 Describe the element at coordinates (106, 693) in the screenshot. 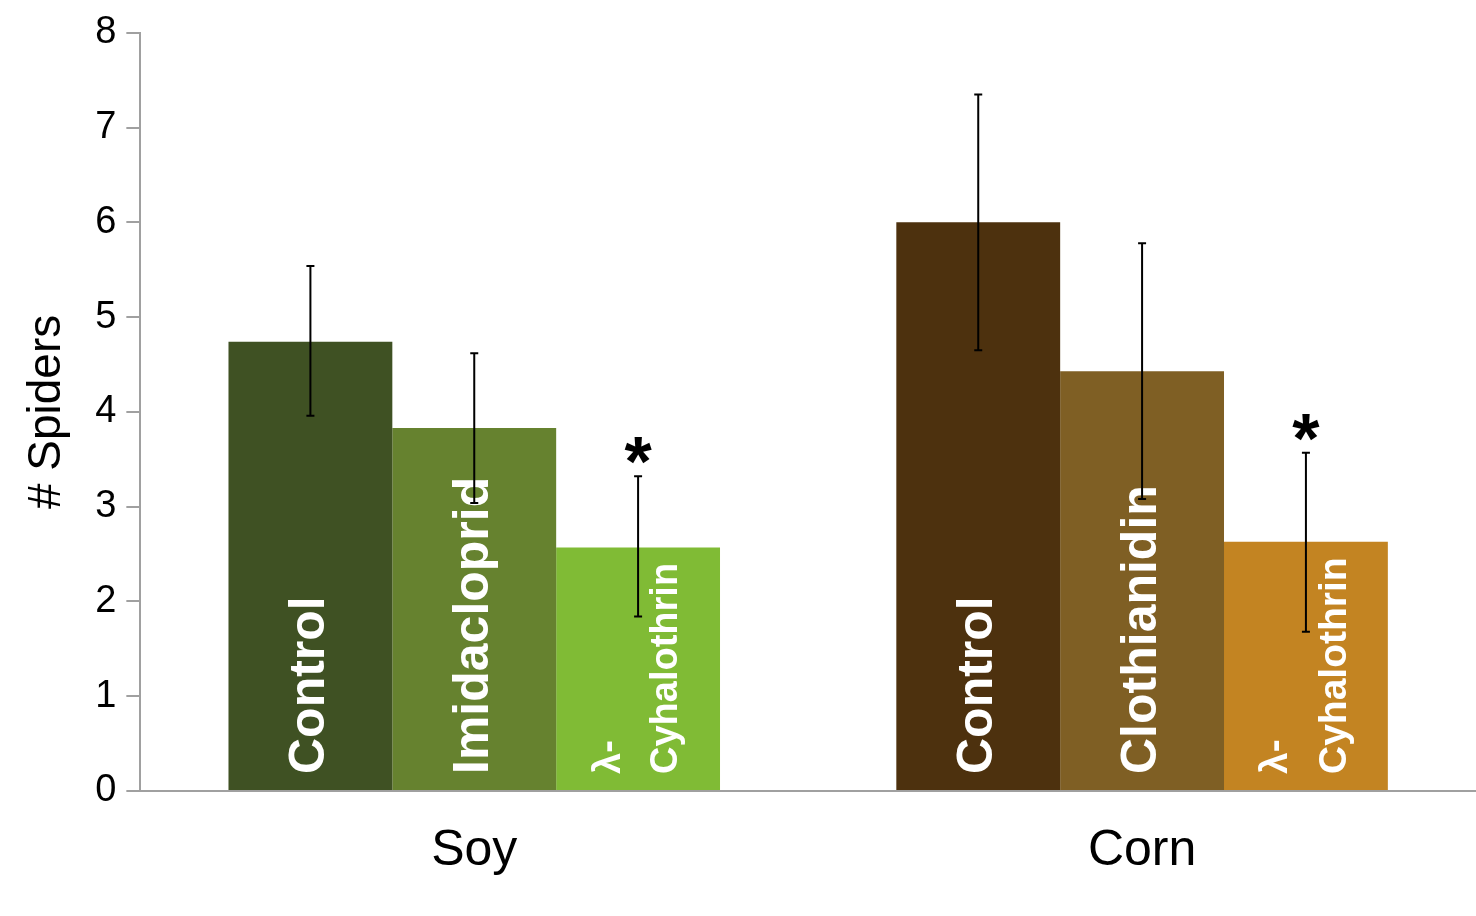

I see `y-tick-label: 1` at that location.